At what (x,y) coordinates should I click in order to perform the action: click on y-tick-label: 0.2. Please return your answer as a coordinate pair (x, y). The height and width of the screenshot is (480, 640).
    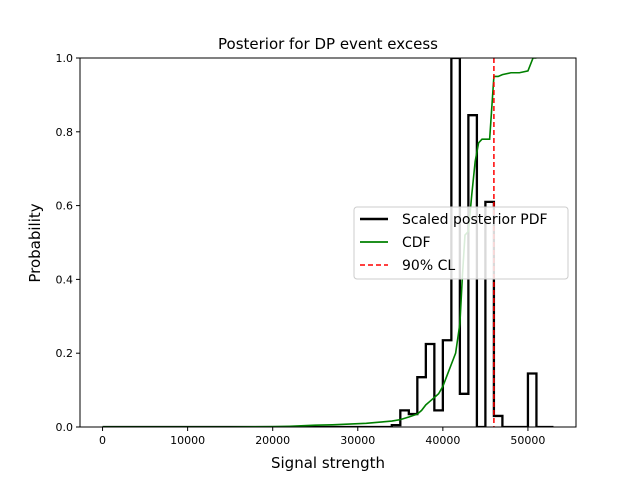
    Looking at the image, I should click on (65, 353).